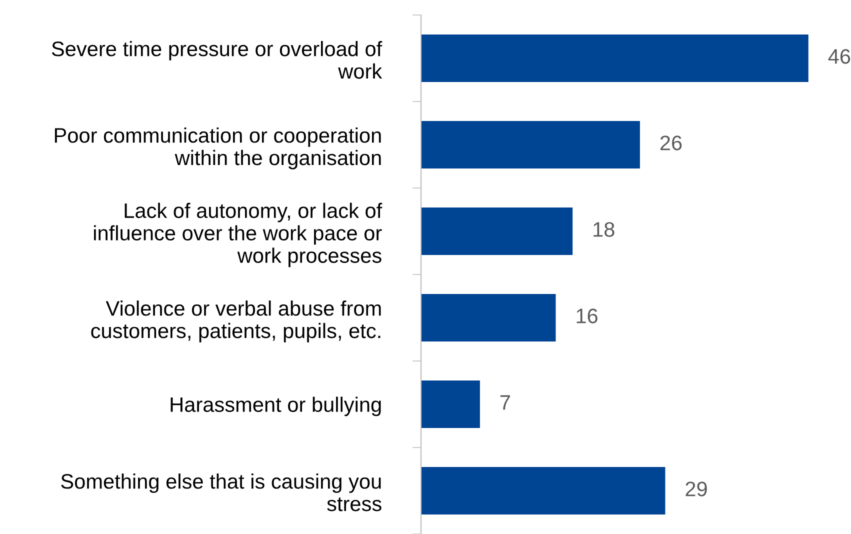  What do you see at coordinates (671, 143) in the screenshot?
I see `data-label: 26` at bounding box center [671, 143].